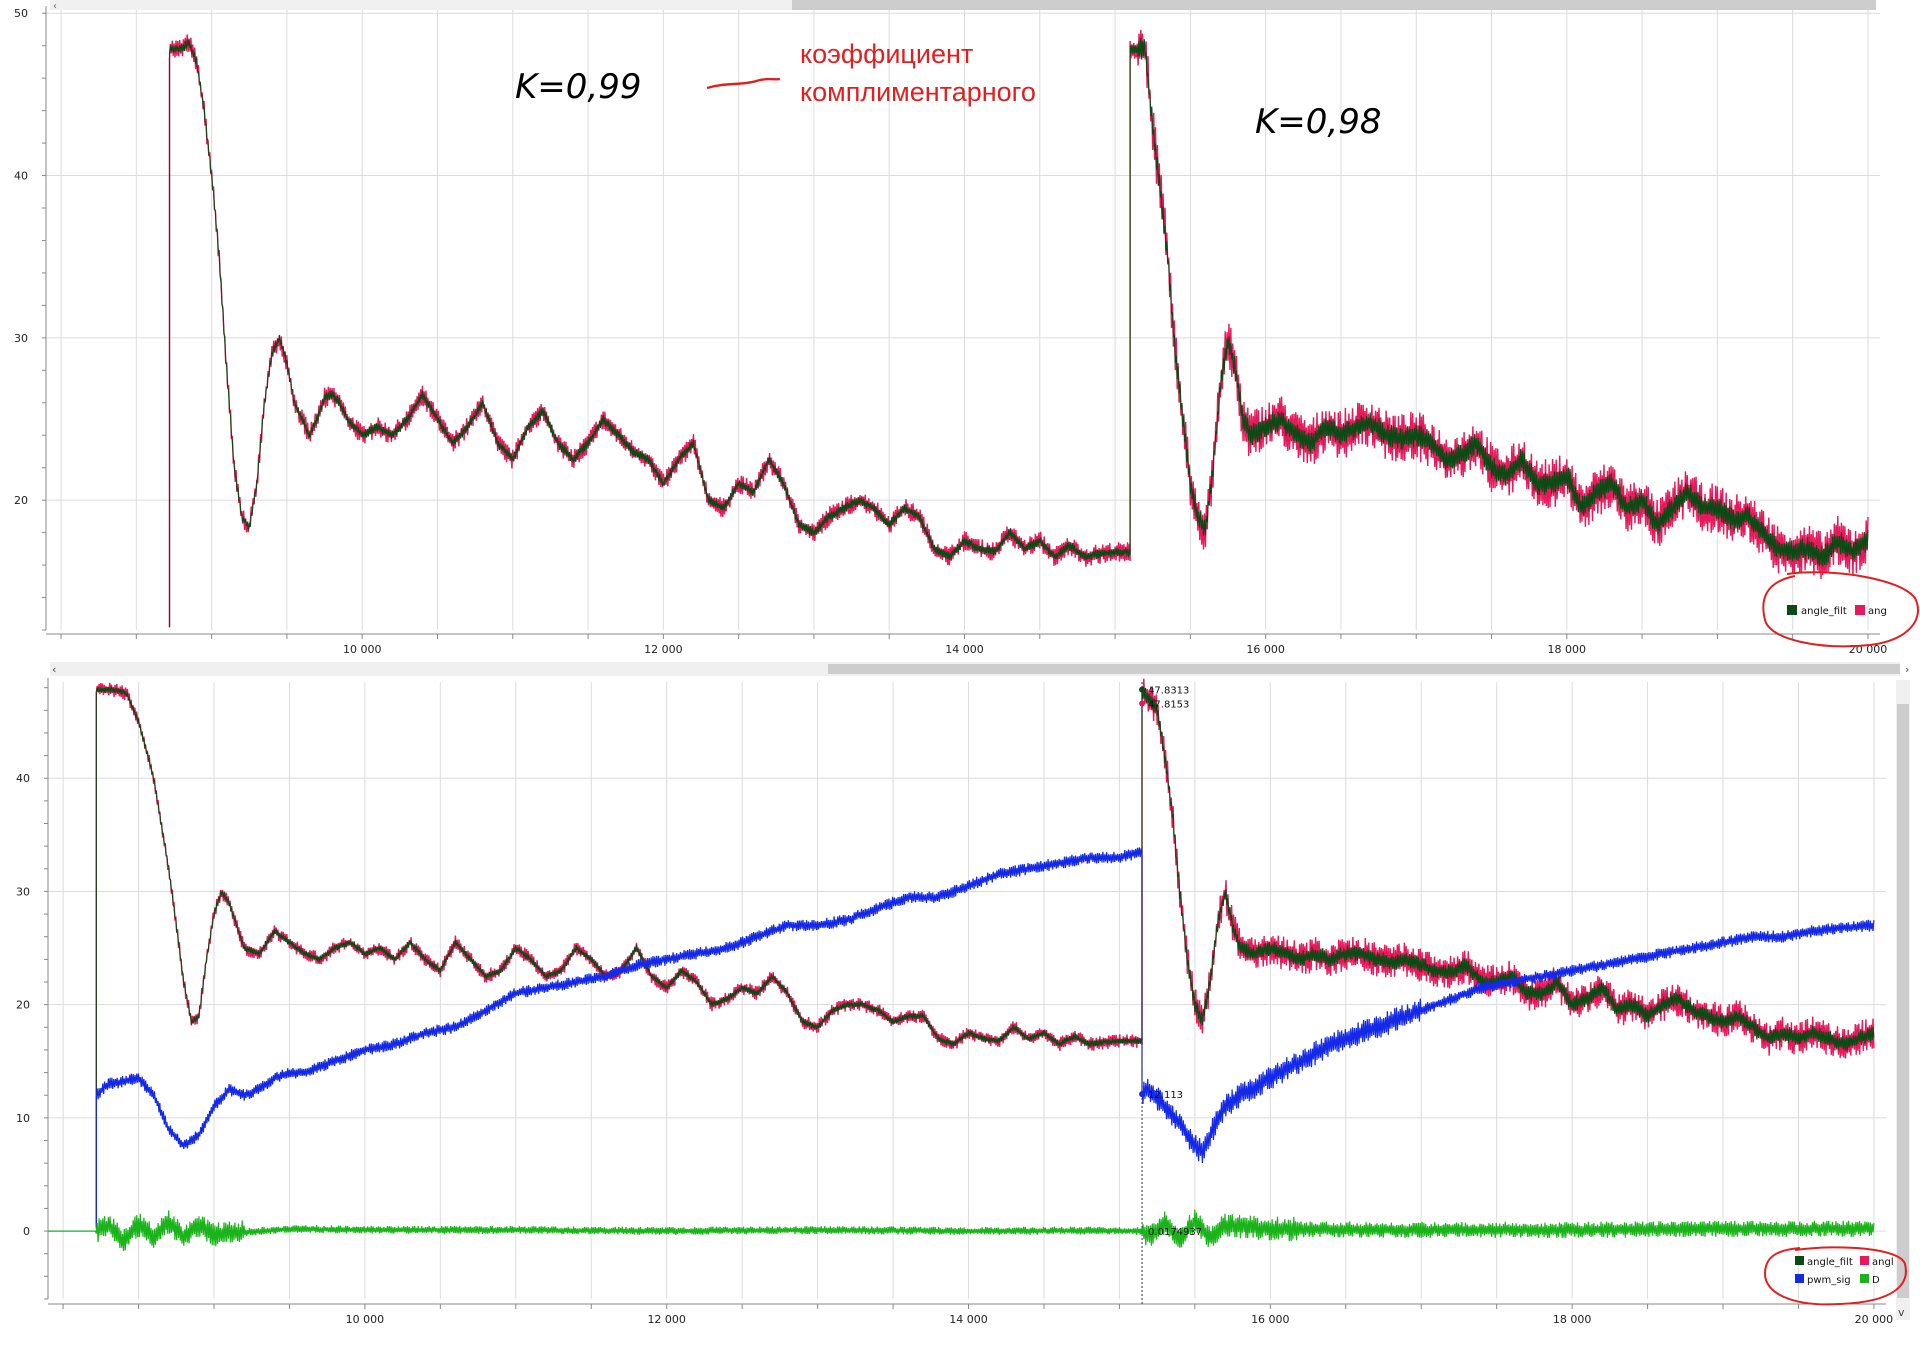 Image resolution: width=1920 pixels, height=1372 pixels. Describe the element at coordinates (743, 83) in the screenshot. I see `annotation-red-line-sample` at that location.